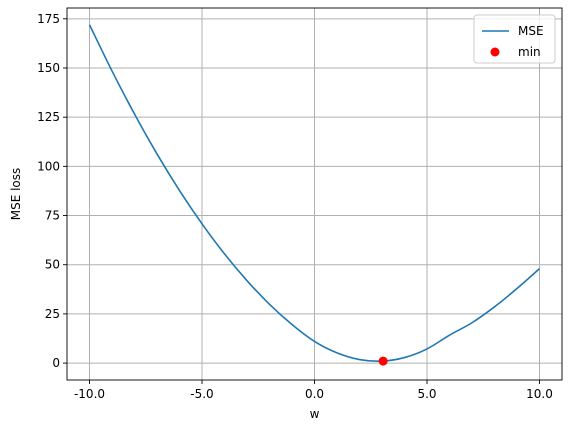  I want to click on x-tick-label: -5.0, so click(201, 394).